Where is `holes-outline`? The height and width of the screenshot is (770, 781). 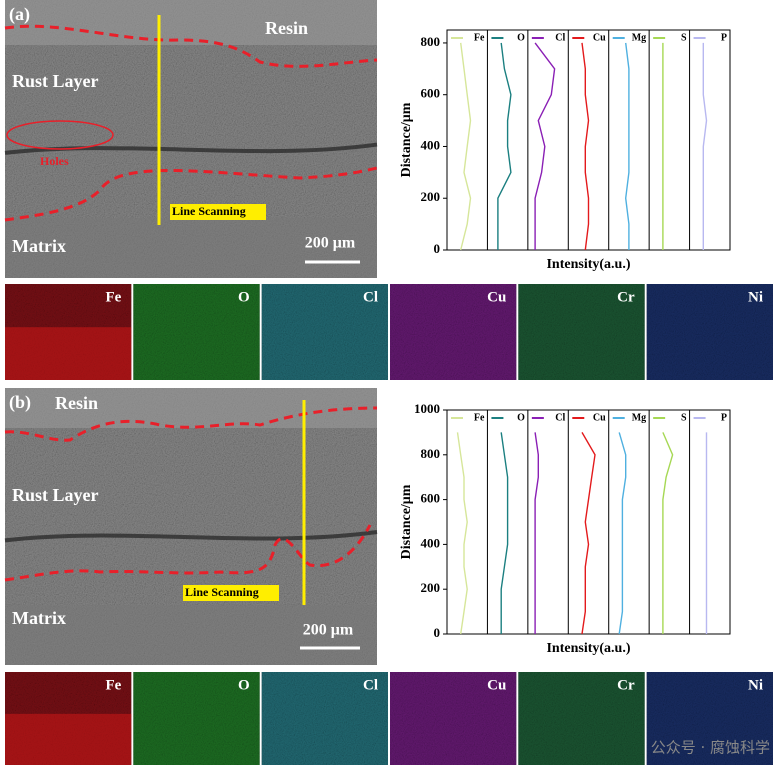 holes-outline is located at coordinates (60, 135).